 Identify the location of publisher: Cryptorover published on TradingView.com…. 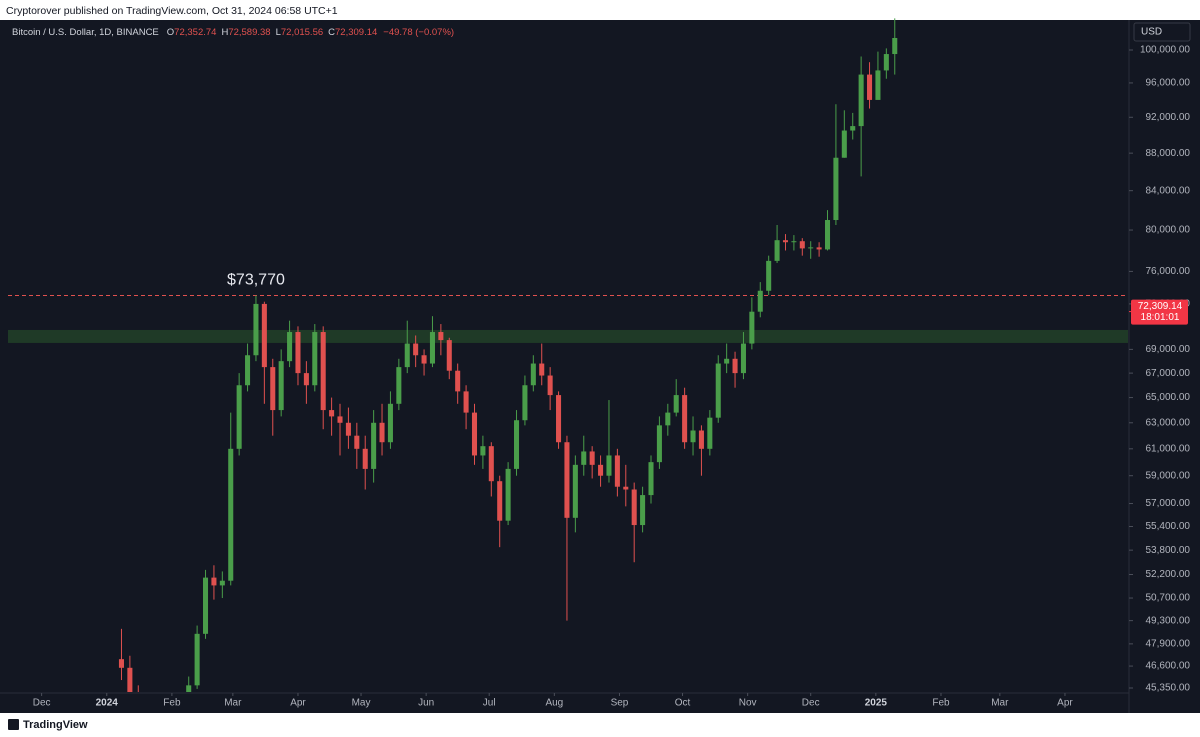
(172, 11).